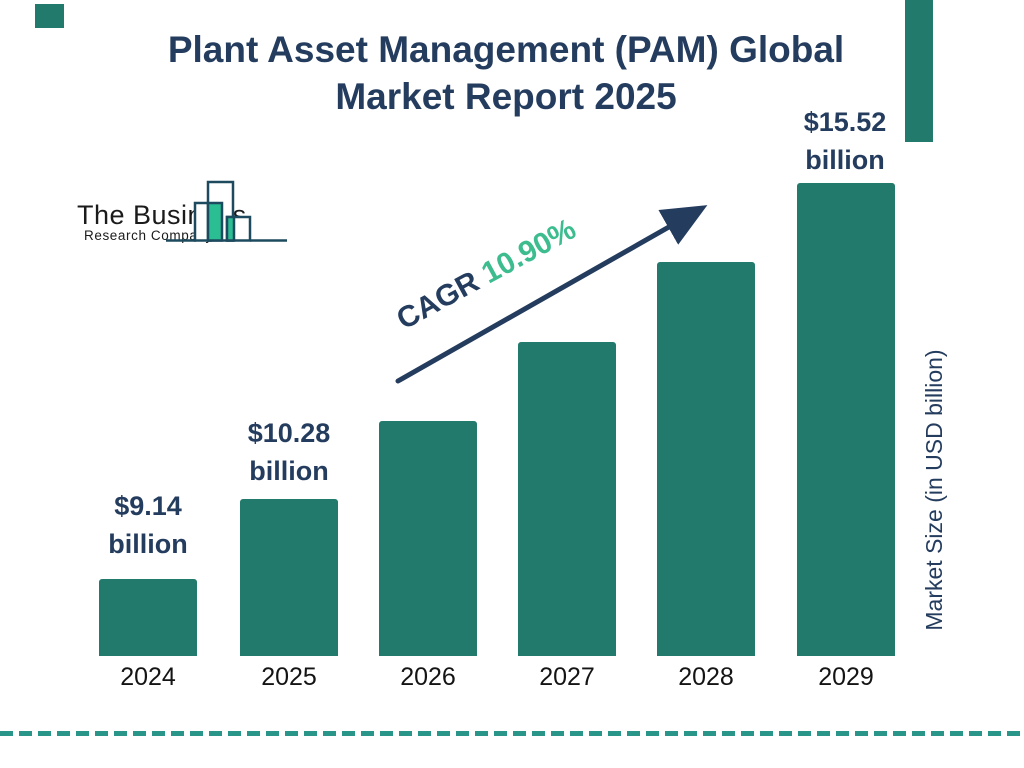 This screenshot has height=768, width=1024. I want to click on year-label-2028: 2028, so click(706, 677).